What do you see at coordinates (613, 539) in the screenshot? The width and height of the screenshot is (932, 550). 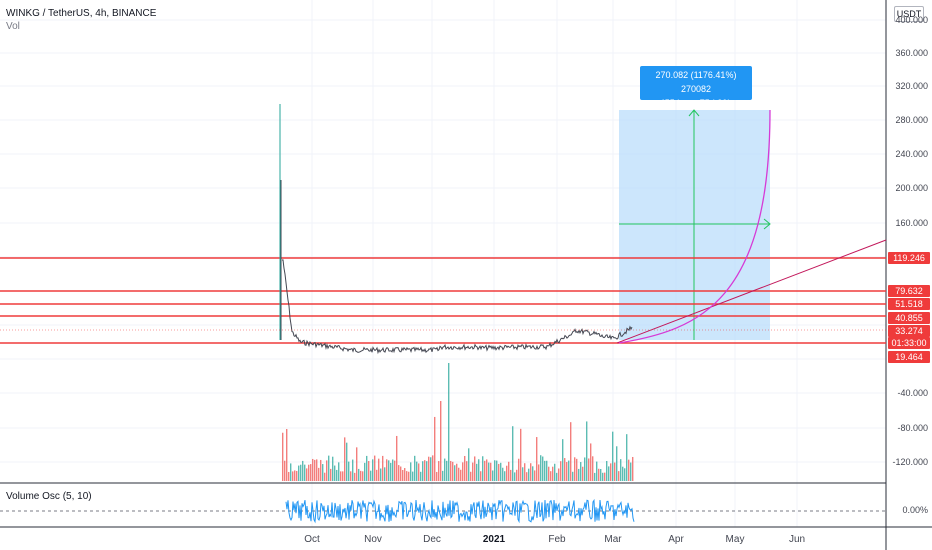 I see `time-tick: Mar` at bounding box center [613, 539].